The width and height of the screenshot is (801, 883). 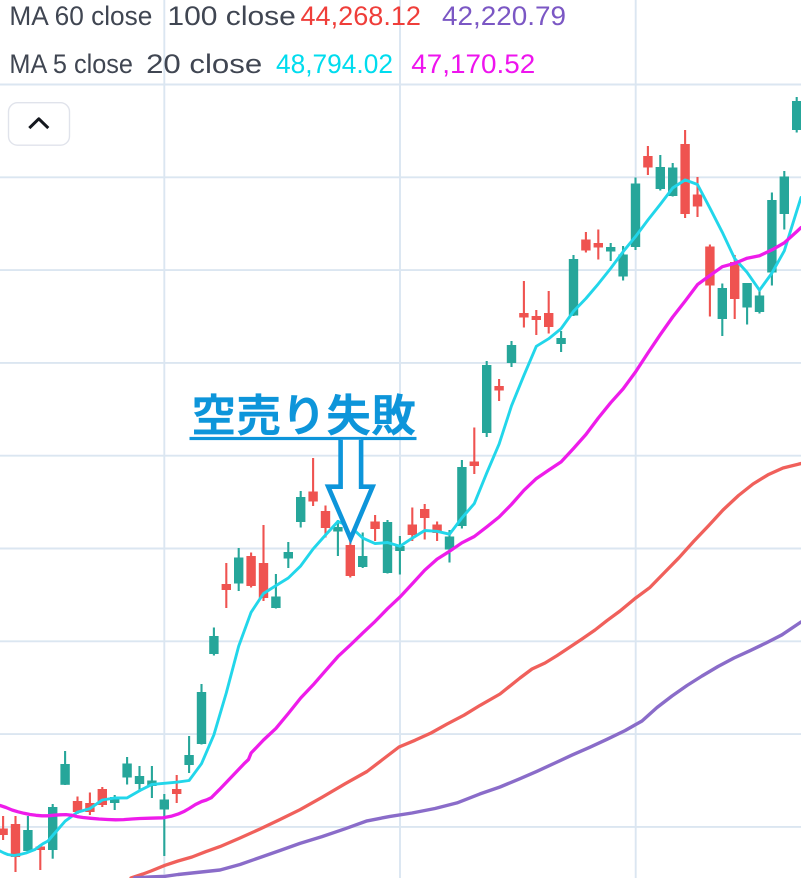 I want to click on svg-text: 20 close, so click(x=204, y=64).